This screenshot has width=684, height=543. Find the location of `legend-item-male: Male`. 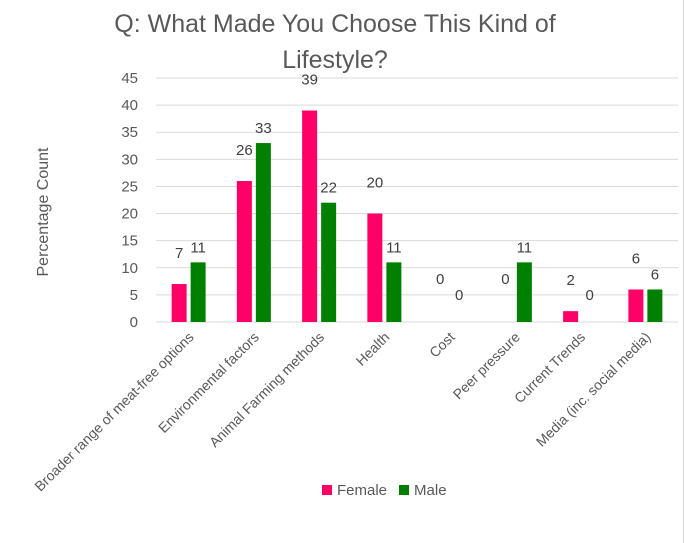

legend-item-male: Male is located at coordinates (423, 490).